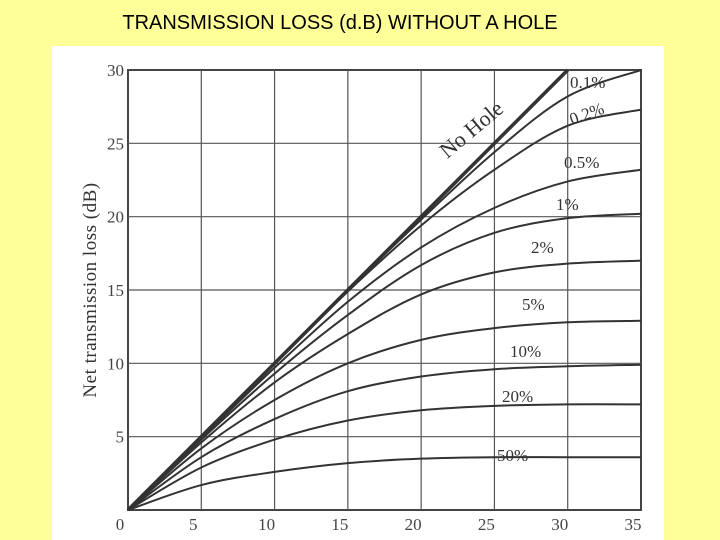  Describe the element at coordinates (340, 23) in the screenshot. I see `slide-title: TRANSMISSION LOSS (d.B) WITHOUT A HOLE` at that location.